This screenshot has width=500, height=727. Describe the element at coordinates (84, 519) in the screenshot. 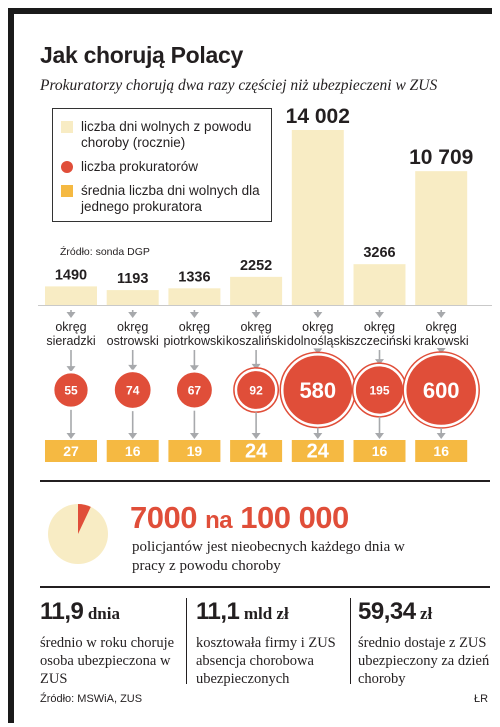

I see `pie-highlight-slice` at that location.